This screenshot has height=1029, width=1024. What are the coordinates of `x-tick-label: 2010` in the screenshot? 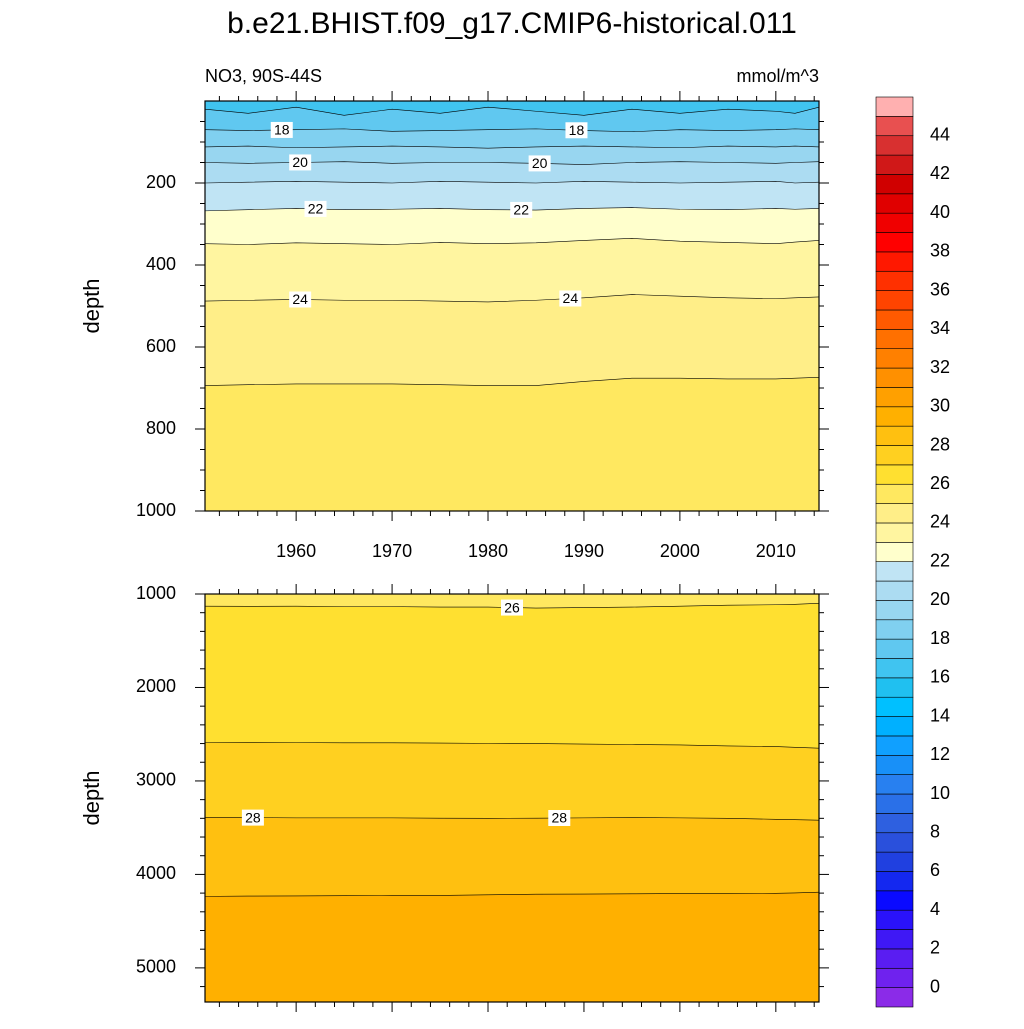 It's located at (776, 551).